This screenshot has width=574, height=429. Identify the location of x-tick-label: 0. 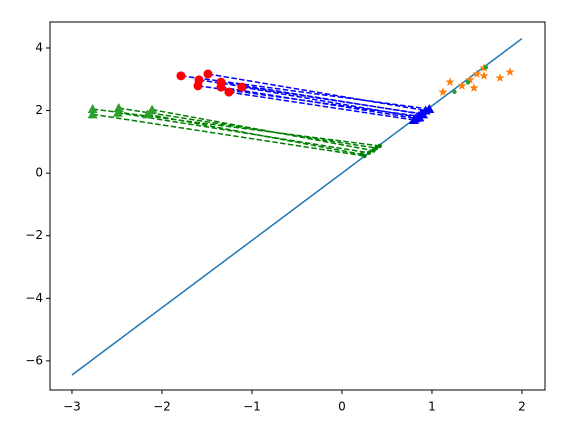
(342, 407).